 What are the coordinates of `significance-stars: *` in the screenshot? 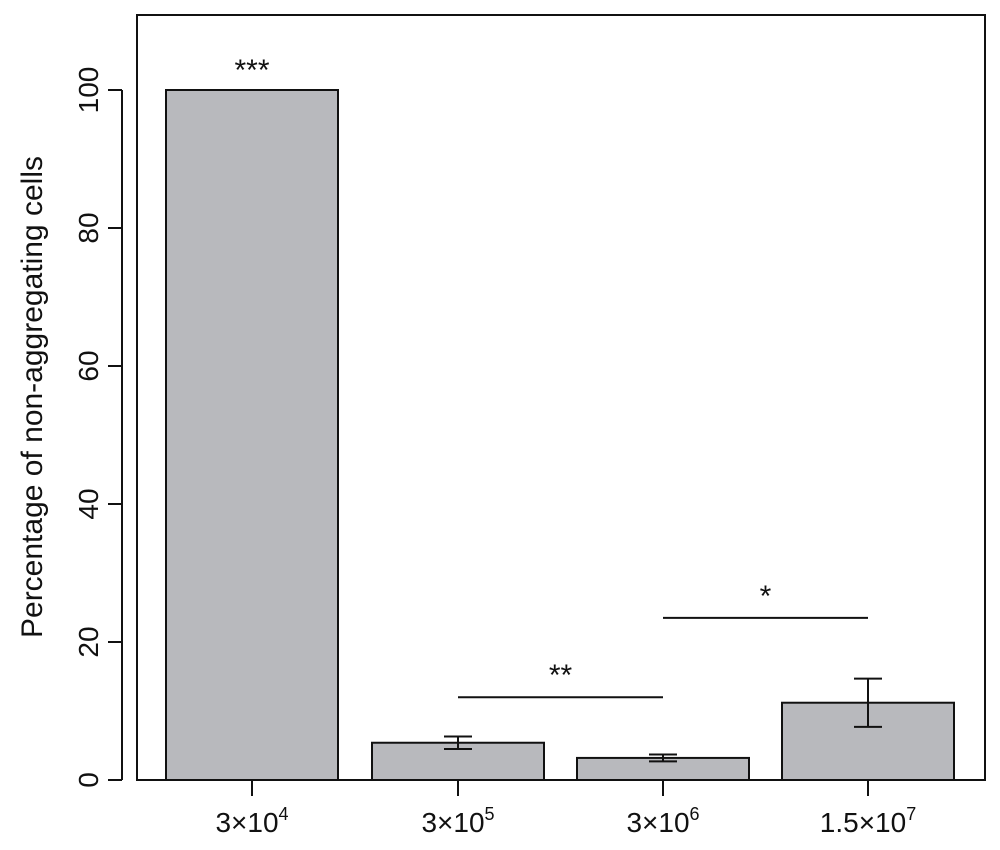 It's located at (766, 596).